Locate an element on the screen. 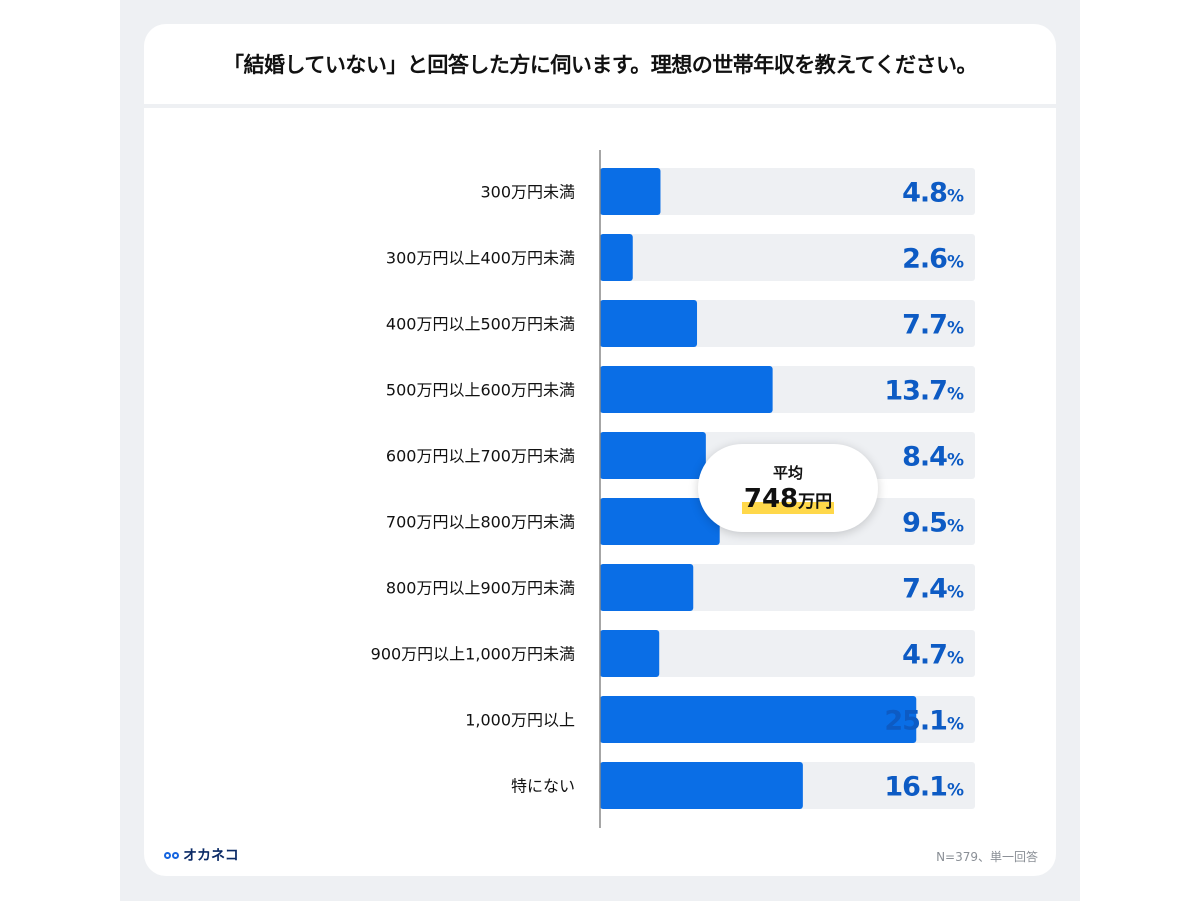 This screenshot has width=1200, height=901. average-unit: 万円 is located at coordinates (815, 502).